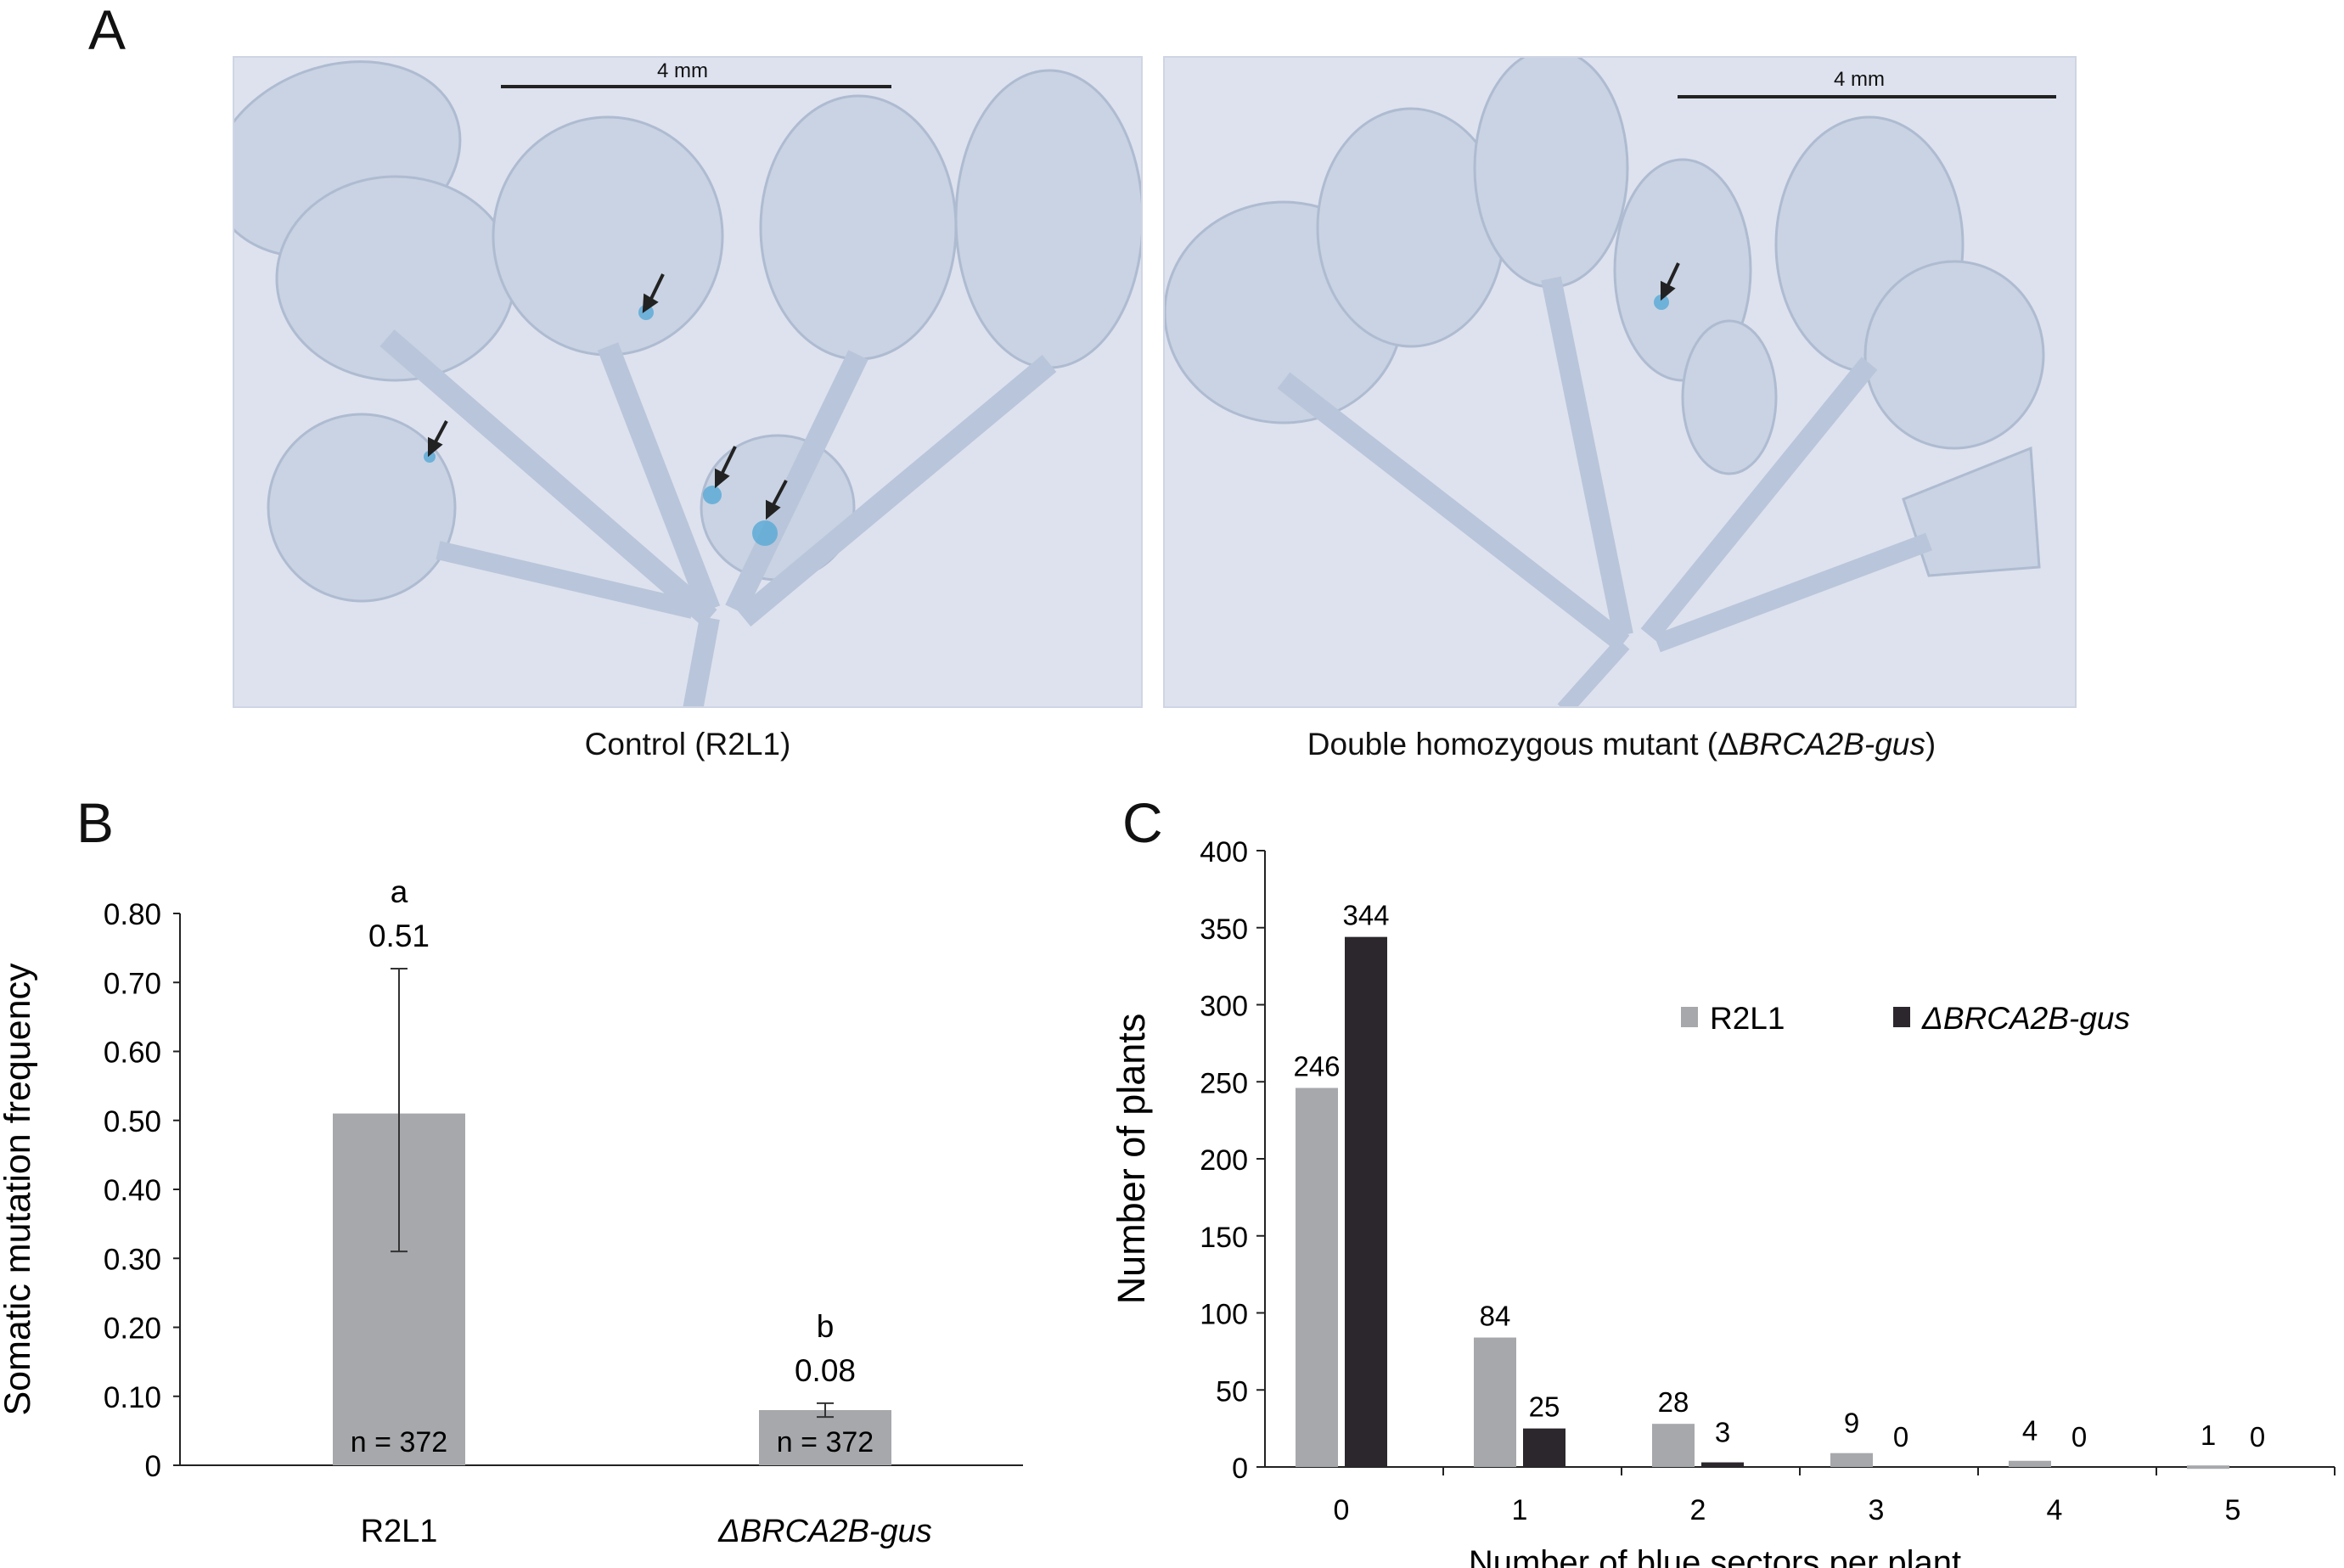  Describe the element at coordinates (1722, 1432) in the screenshot. I see `chart-c-data-label: 3` at that location.